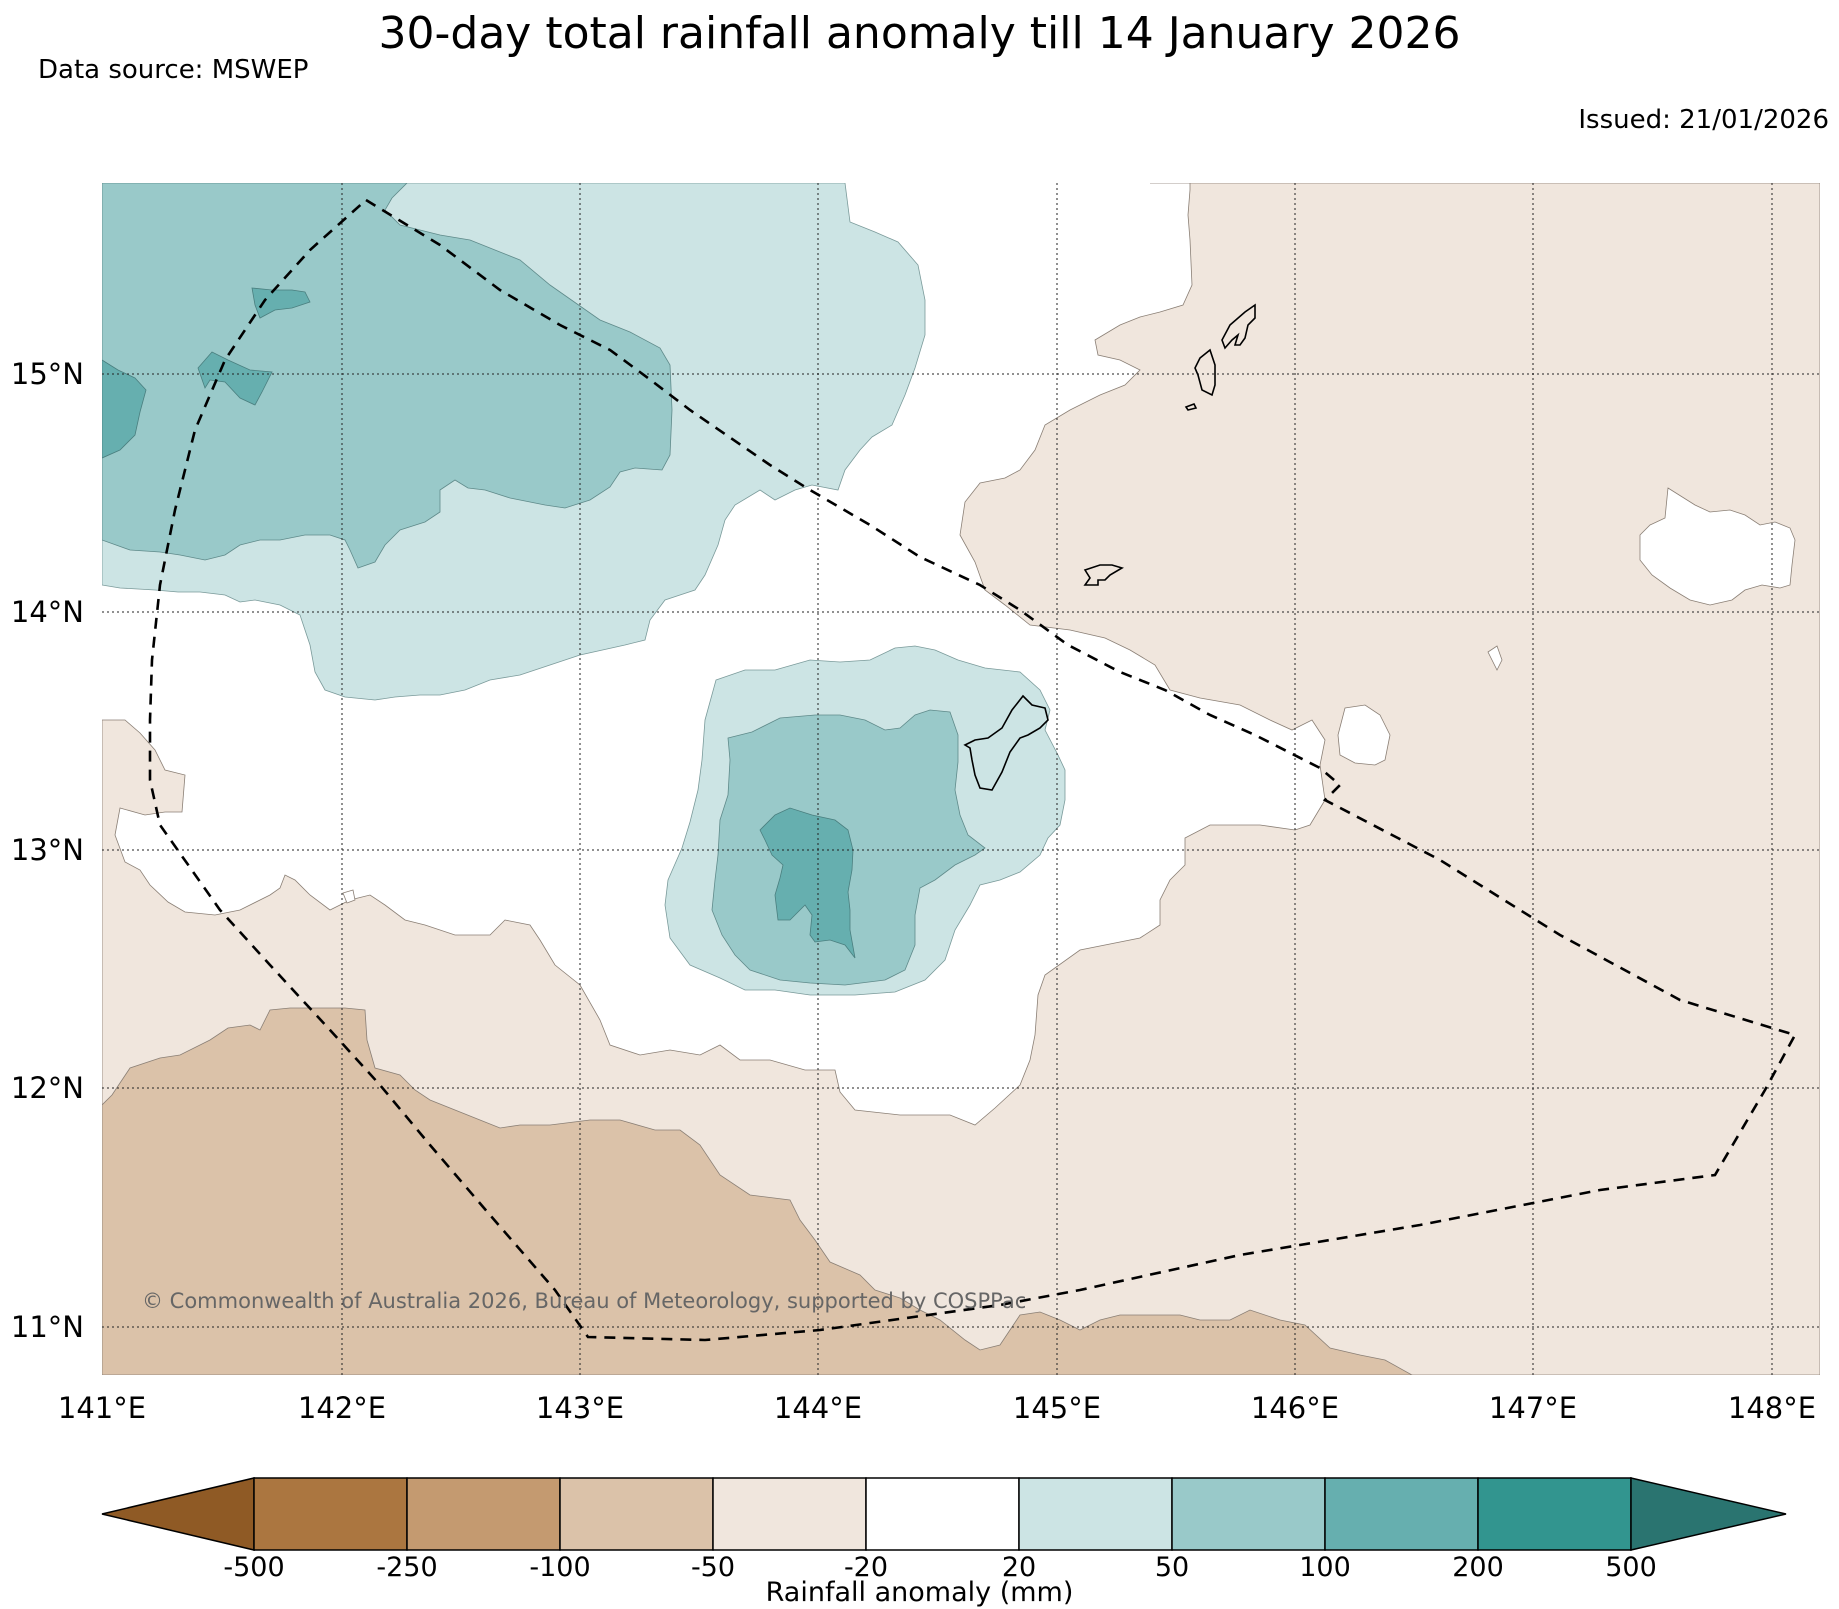  What do you see at coordinates (406, 1566) in the screenshot?
I see `cb-tick-1: -250` at bounding box center [406, 1566].